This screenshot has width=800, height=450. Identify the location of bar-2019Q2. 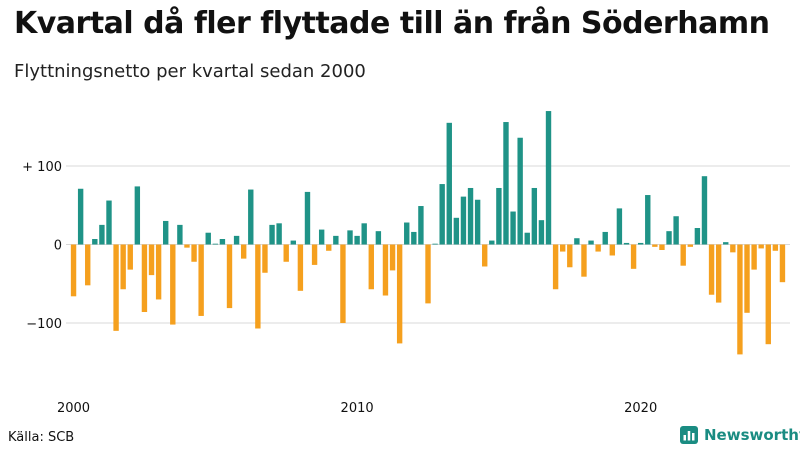
(619, 226).